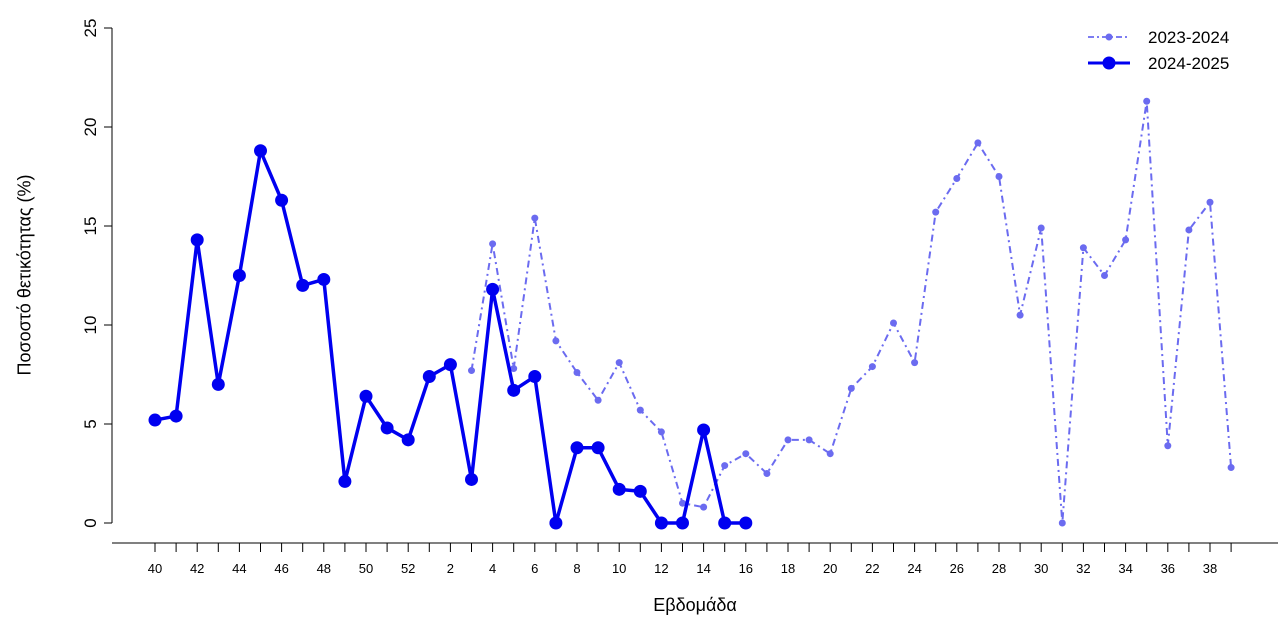 The image size is (1282, 618). Describe the element at coordinates (90, 522) in the screenshot. I see `y-tick-label: 0` at that location.